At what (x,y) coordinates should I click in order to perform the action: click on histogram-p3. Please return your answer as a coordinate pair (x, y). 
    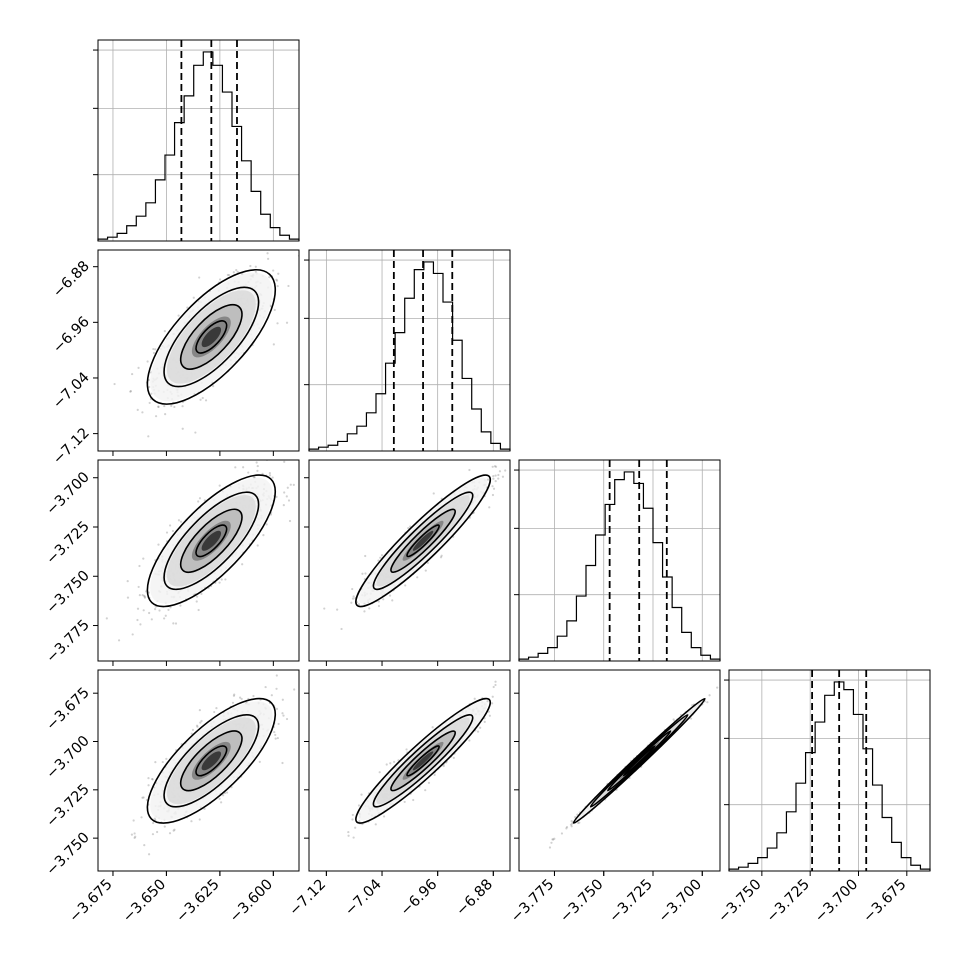
    Looking at the image, I should click on (829, 776).